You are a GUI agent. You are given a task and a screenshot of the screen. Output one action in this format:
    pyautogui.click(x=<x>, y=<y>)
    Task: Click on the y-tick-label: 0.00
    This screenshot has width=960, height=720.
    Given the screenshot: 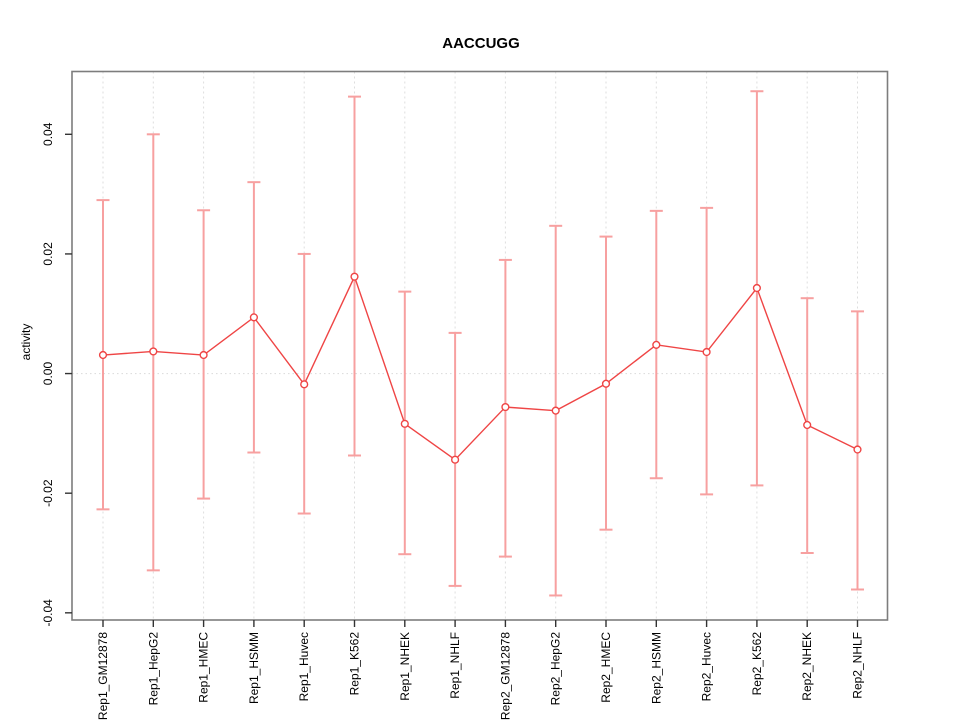 What is the action you would take?
    pyautogui.click(x=48, y=374)
    